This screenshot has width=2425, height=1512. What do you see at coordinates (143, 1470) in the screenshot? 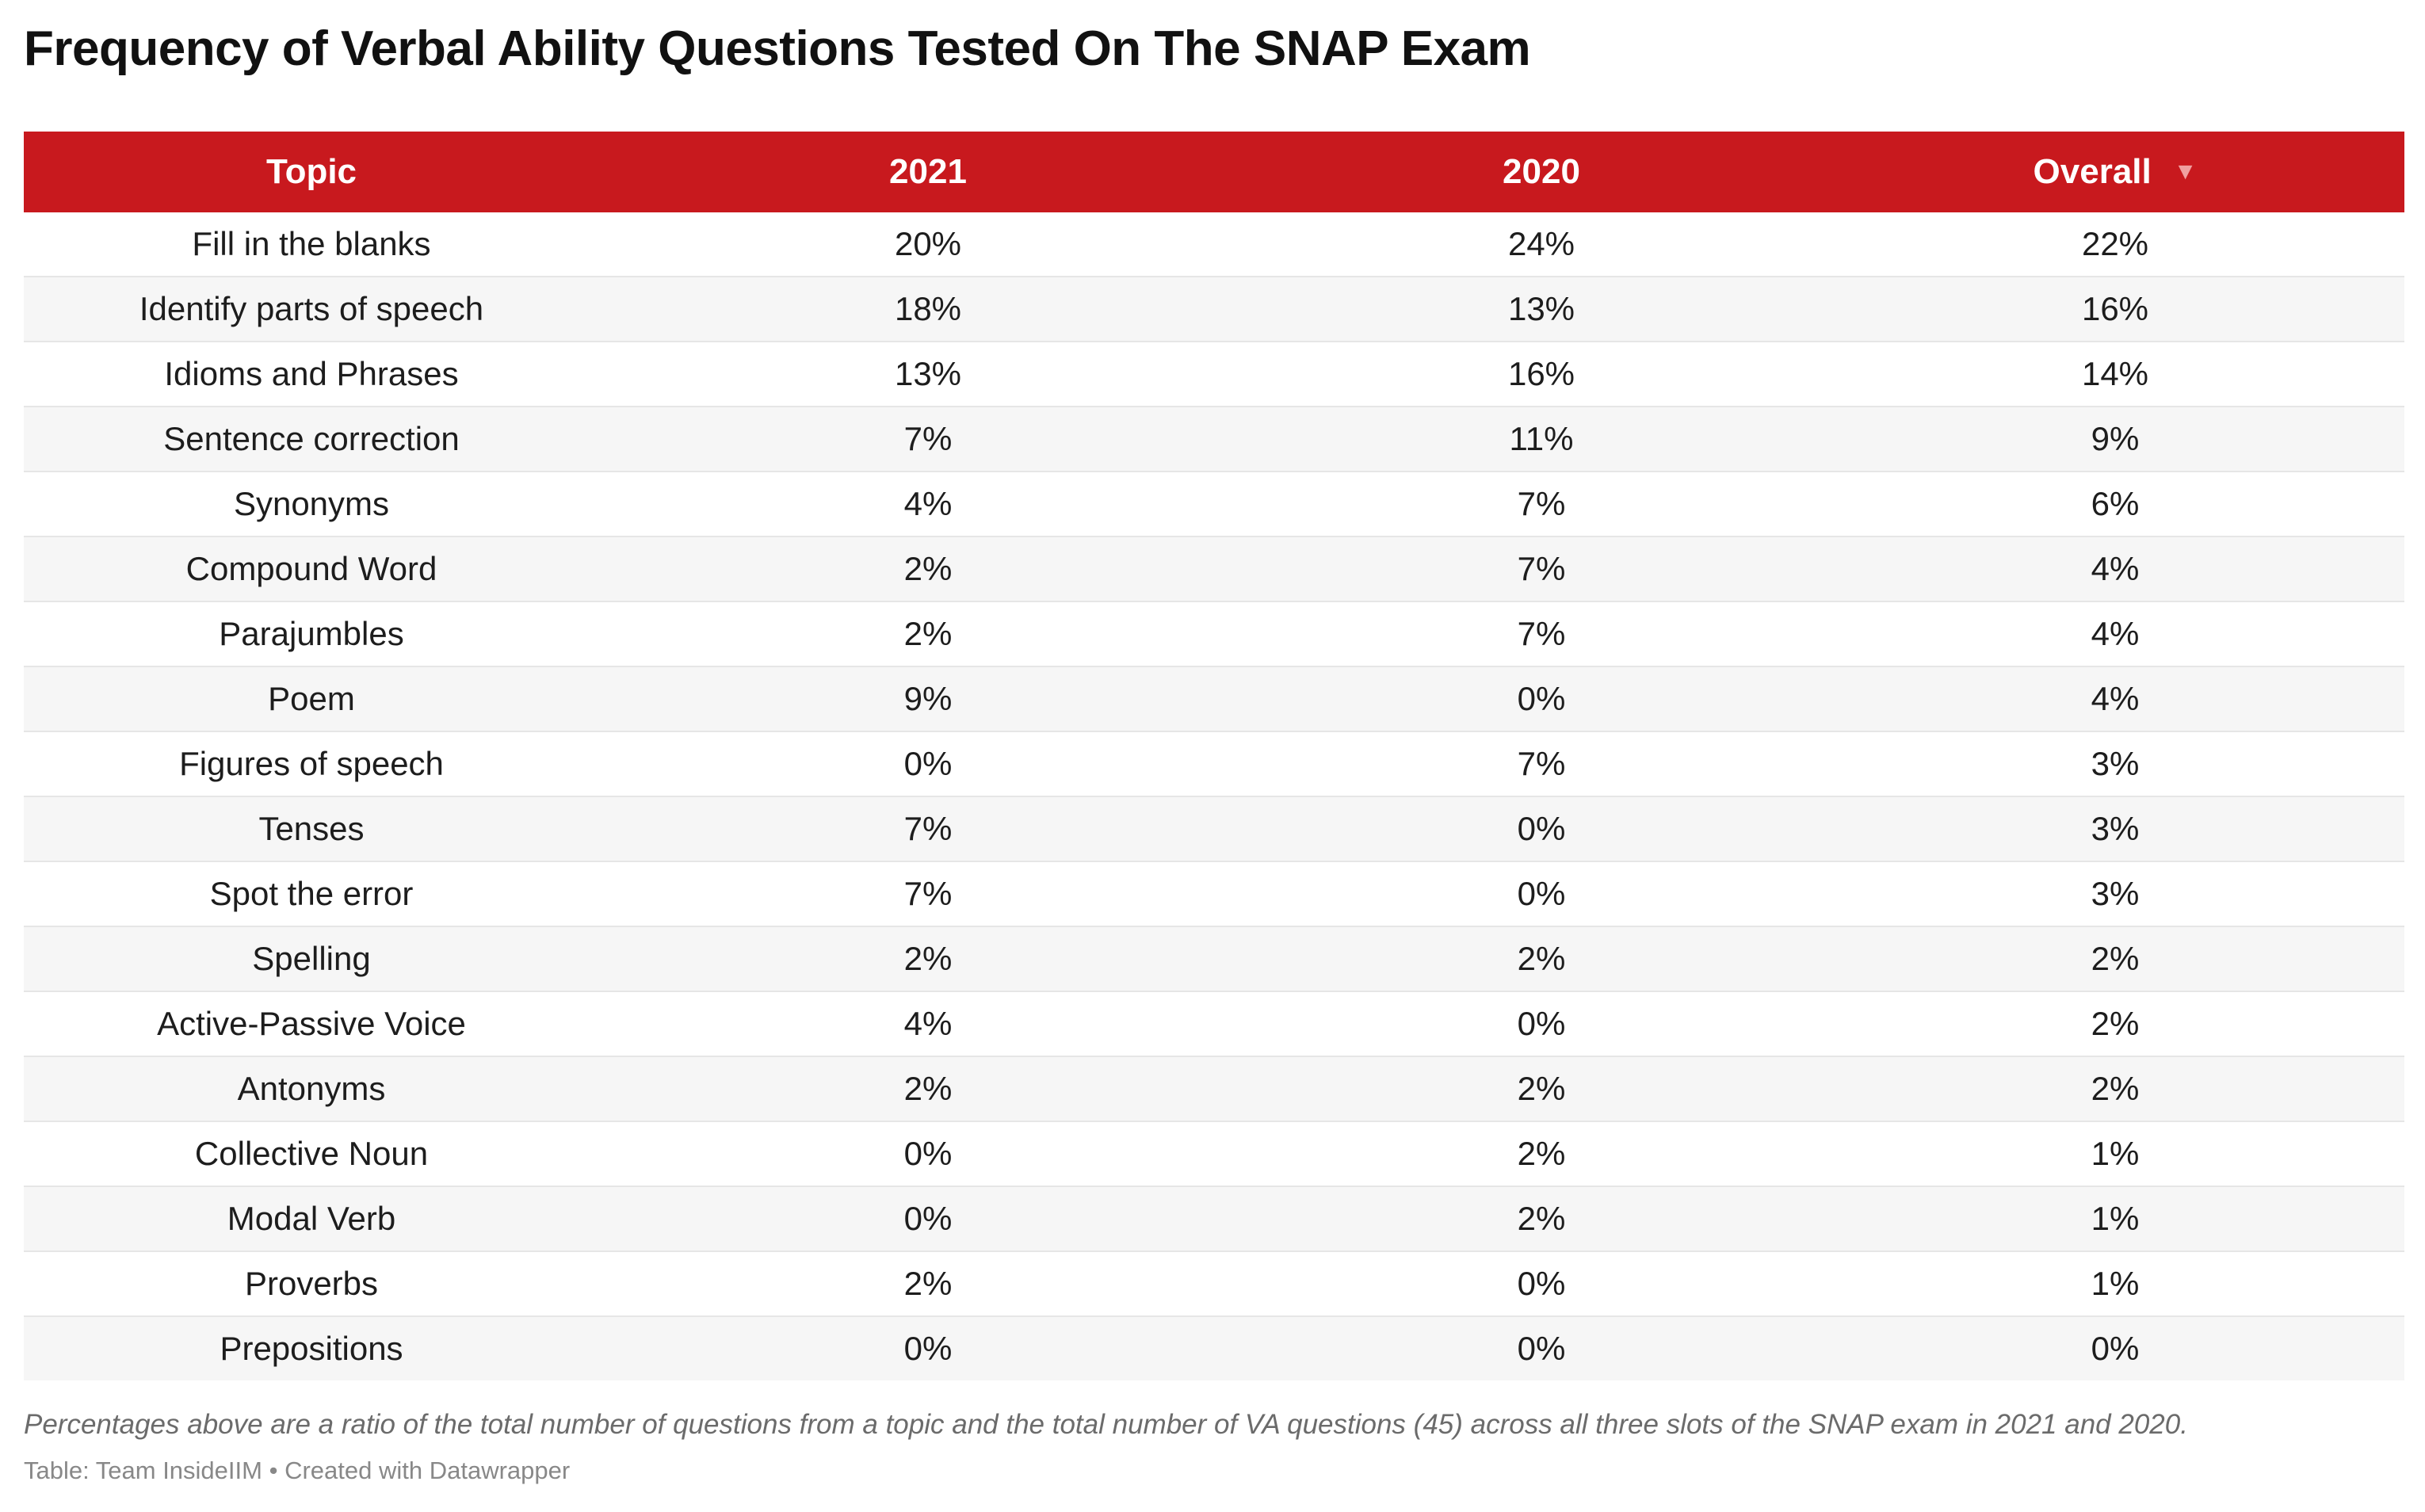
I see `source-label: Table: Team InsideIIM` at bounding box center [143, 1470].